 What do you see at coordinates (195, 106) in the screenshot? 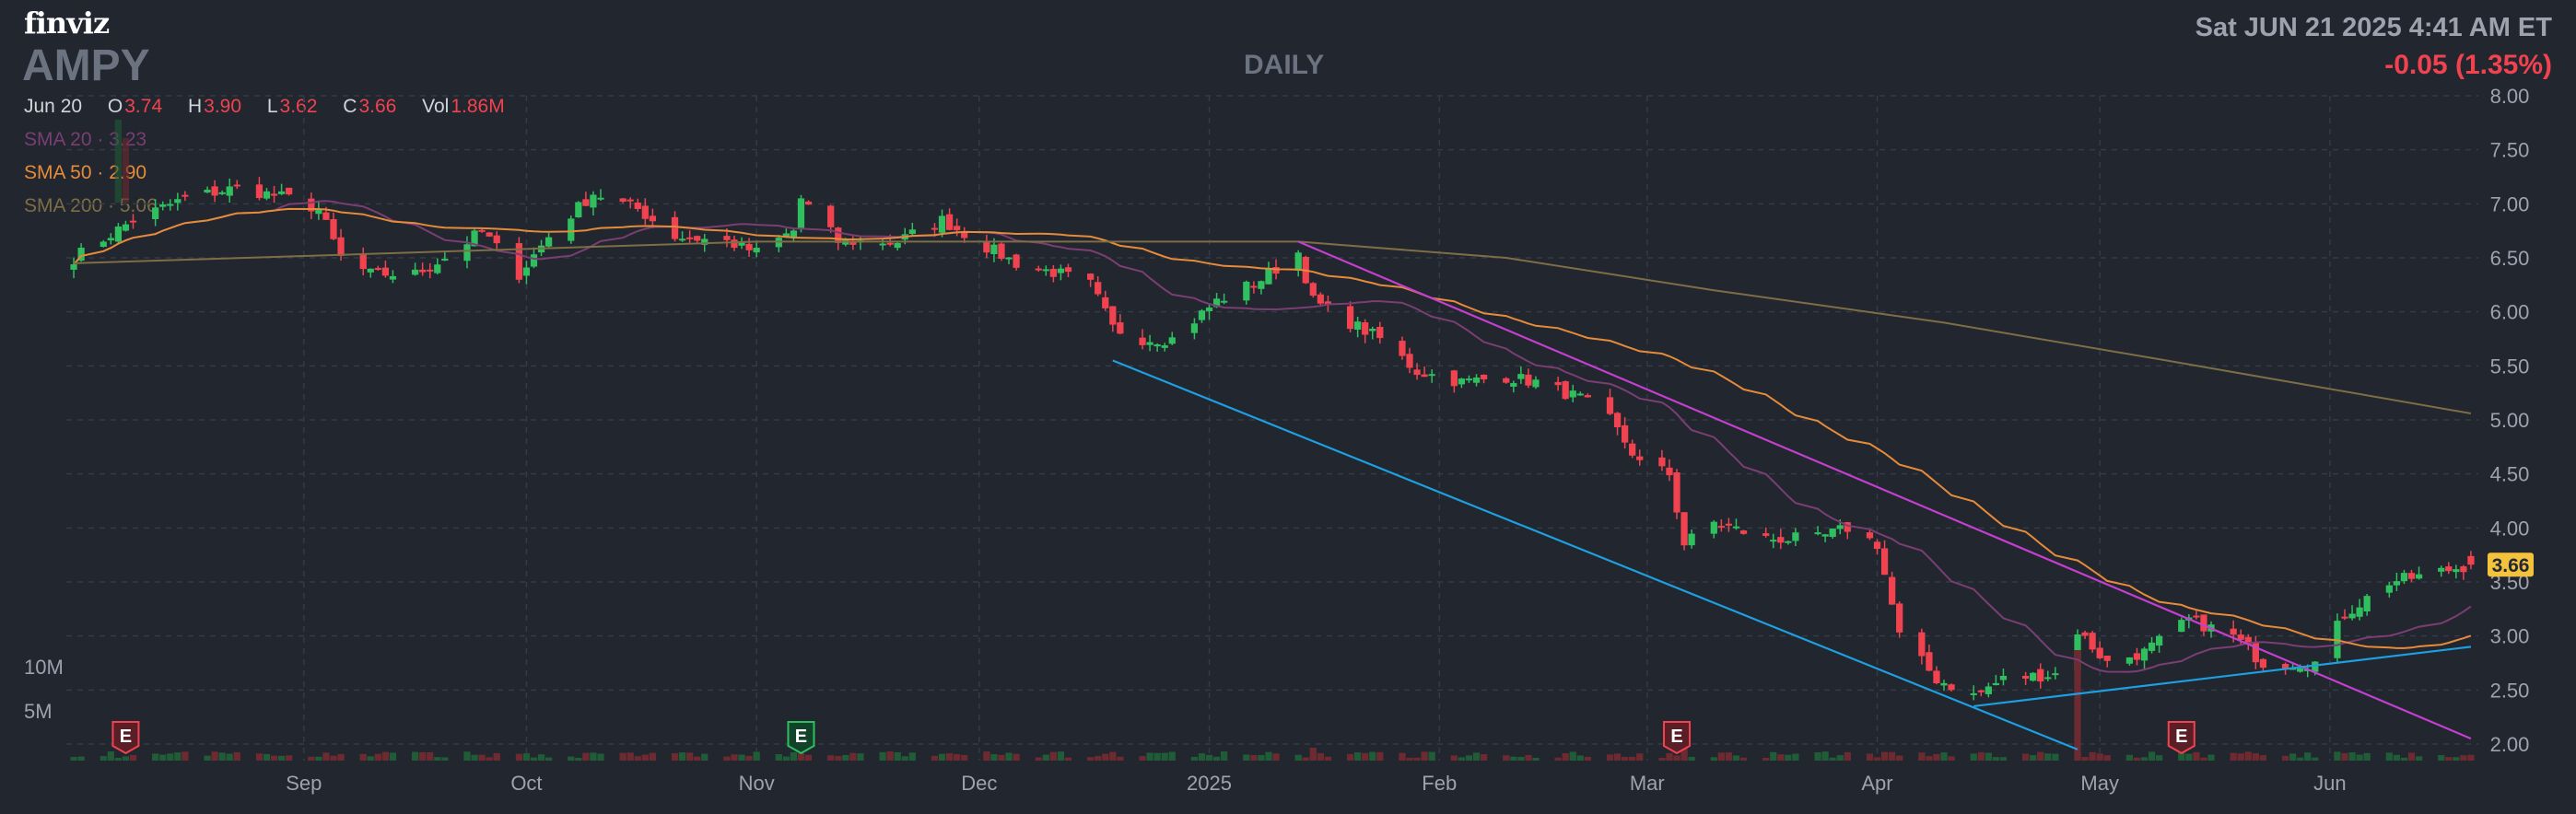
I see `high-label: H` at bounding box center [195, 106].